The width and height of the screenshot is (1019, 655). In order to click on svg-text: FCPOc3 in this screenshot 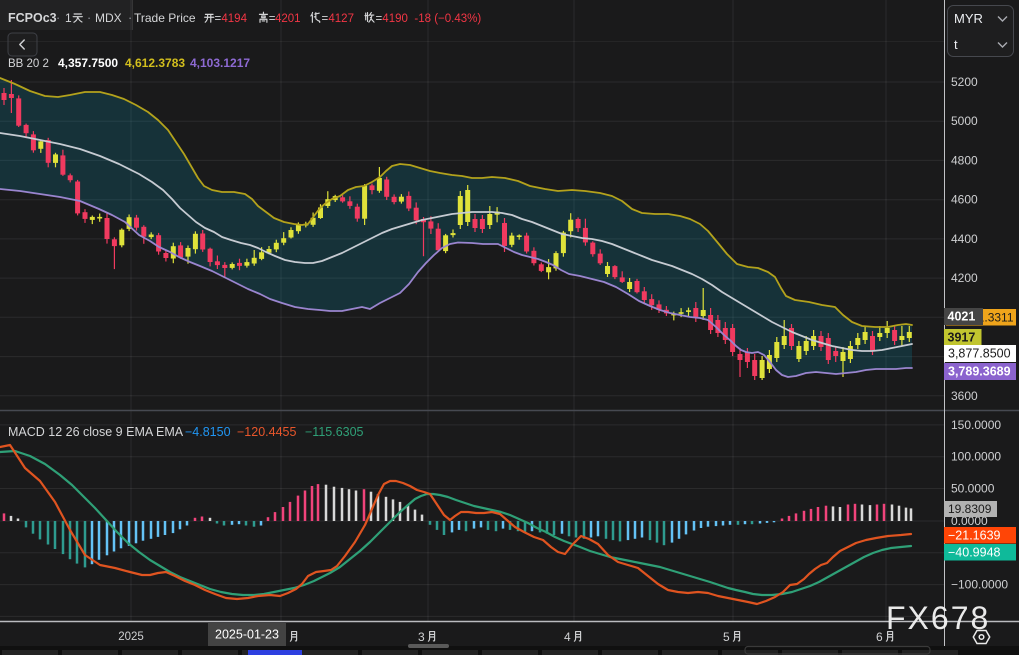, I will do `click(32, 18)`.